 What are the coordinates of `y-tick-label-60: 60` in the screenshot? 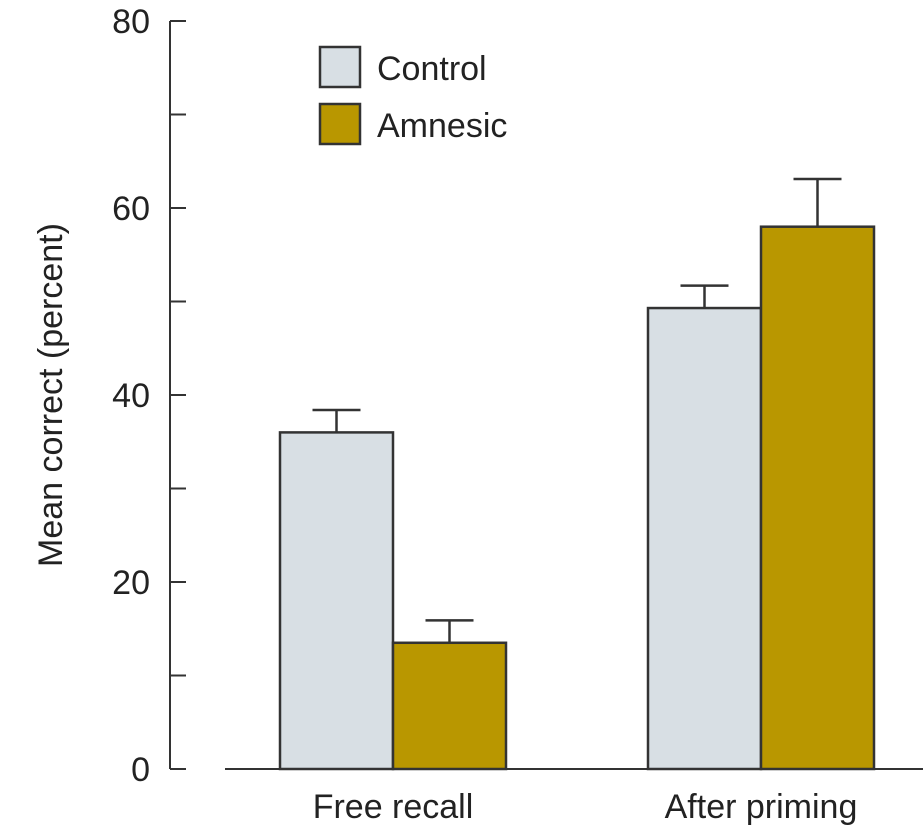 It's located at (131, 209).